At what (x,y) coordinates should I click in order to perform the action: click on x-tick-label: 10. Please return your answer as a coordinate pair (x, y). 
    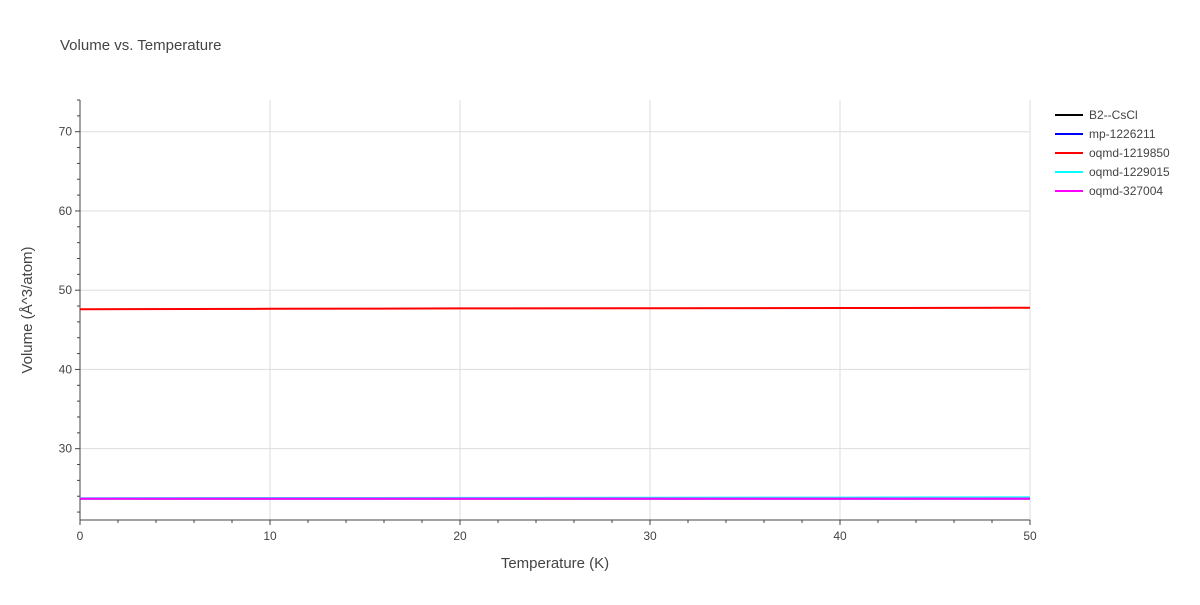
    Looking at the image, I should click on (270, 536).